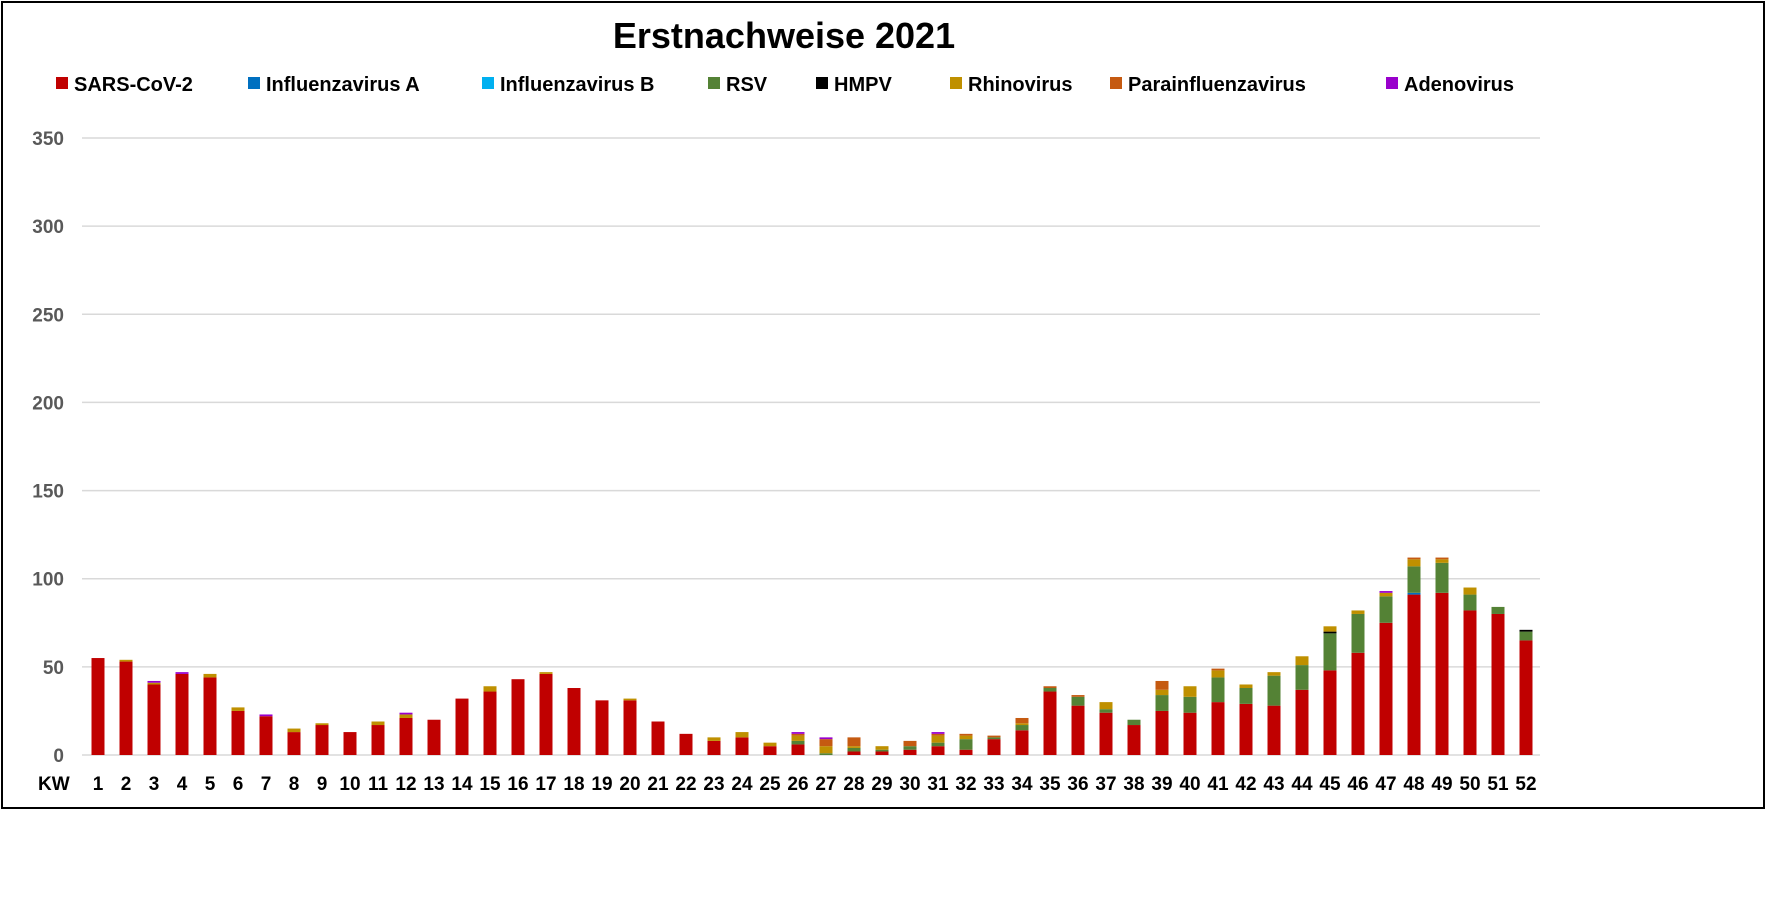 The image size is (1774, 918). Describe the element at coordinates (1357, 784) in the screenshot. I see `x-tick-label: 46` at that location.